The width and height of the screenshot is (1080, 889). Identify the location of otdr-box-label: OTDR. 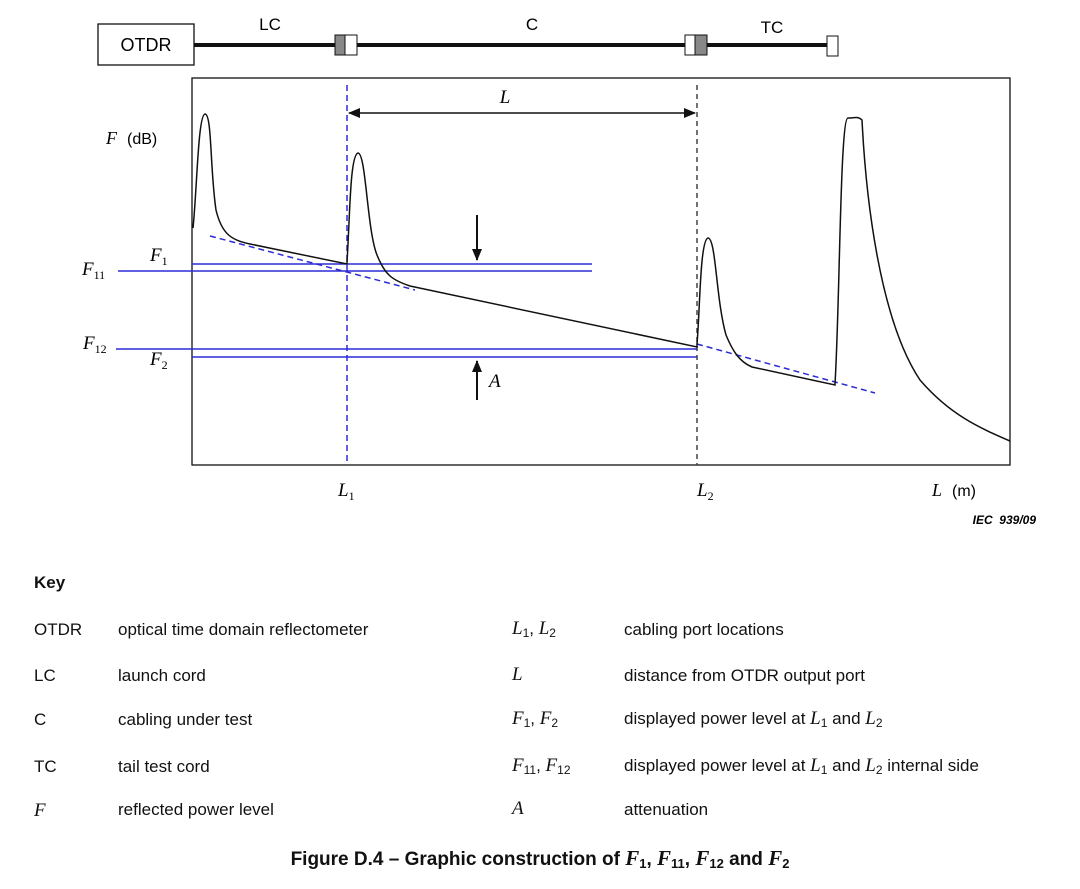
(146, 45).